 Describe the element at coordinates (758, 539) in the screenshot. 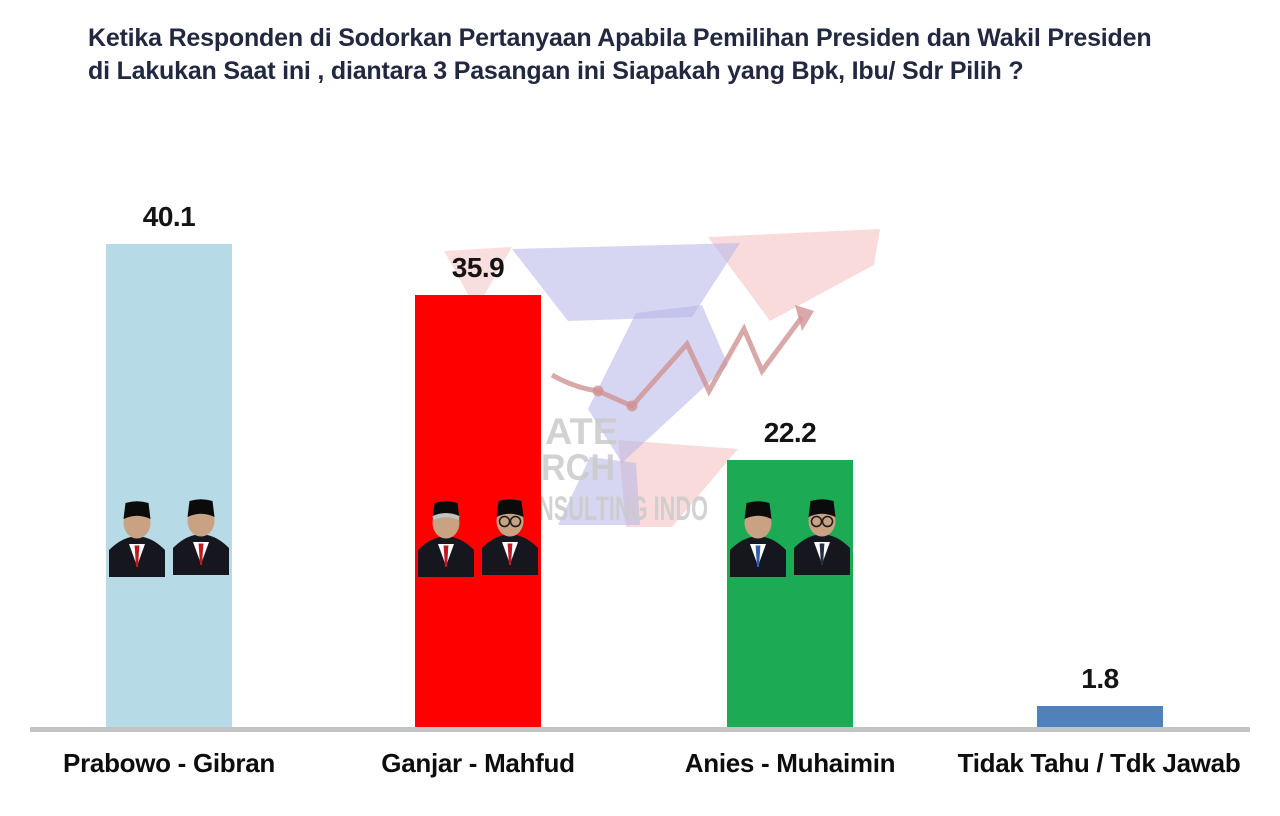

I see `anies-photo` at that location.